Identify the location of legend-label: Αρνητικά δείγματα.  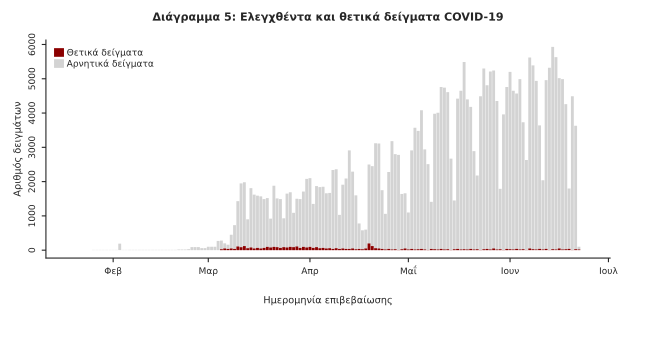
(110, 64).